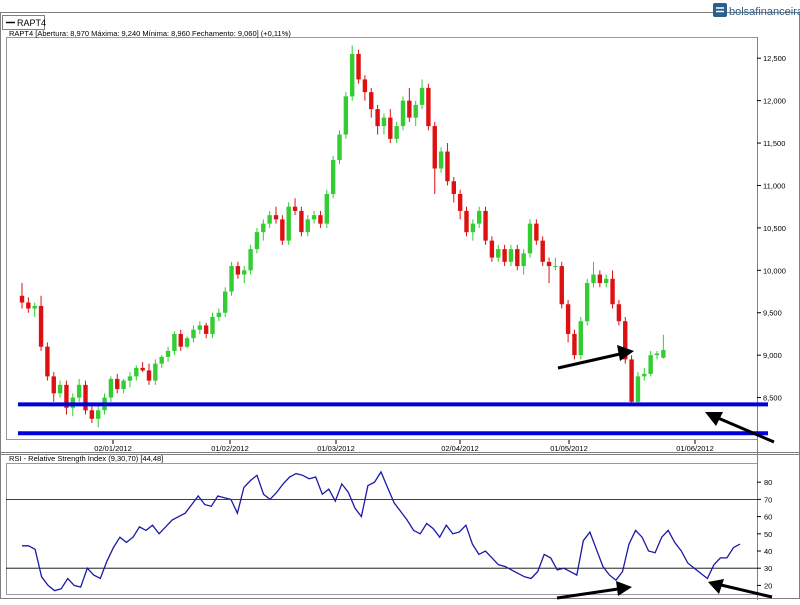 The width and height of the screenshot is (800, 605). Describe the element at coordinates (772, 355) in the screenshot. I see `price-tick-label: 9,000` at that location.